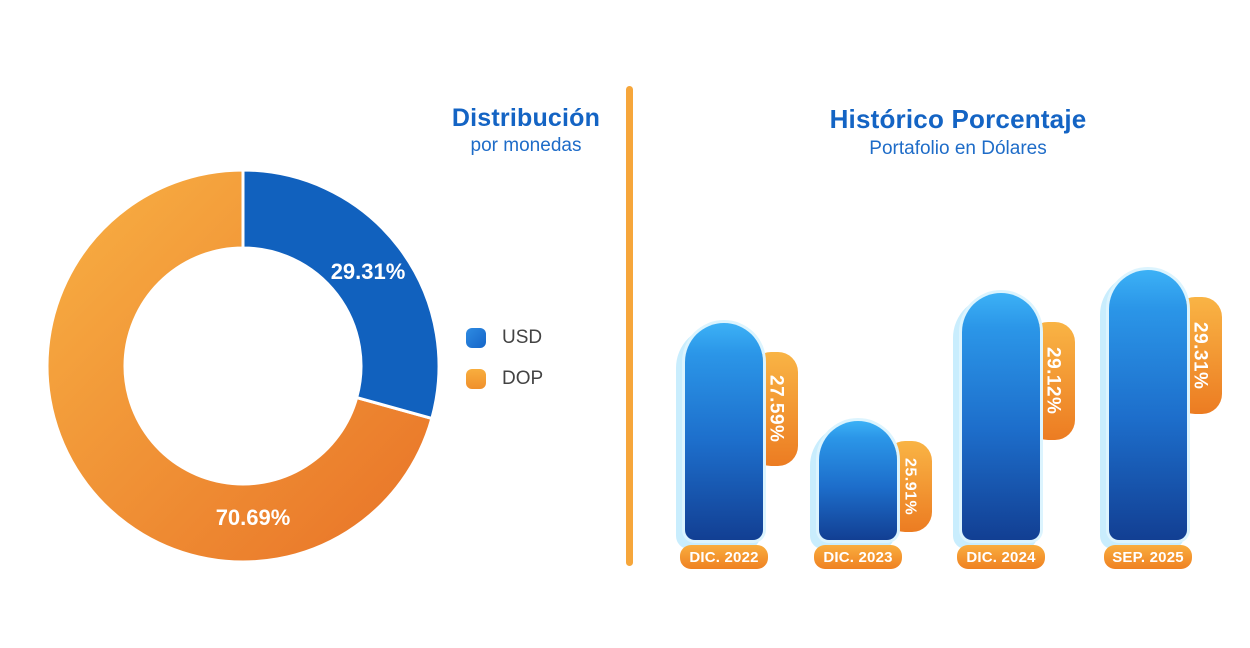 Image resolution: width=1250 pixels, height=648 pixels. I want to click on value-label-dic-2022: 27.59%, so click(776, 409).